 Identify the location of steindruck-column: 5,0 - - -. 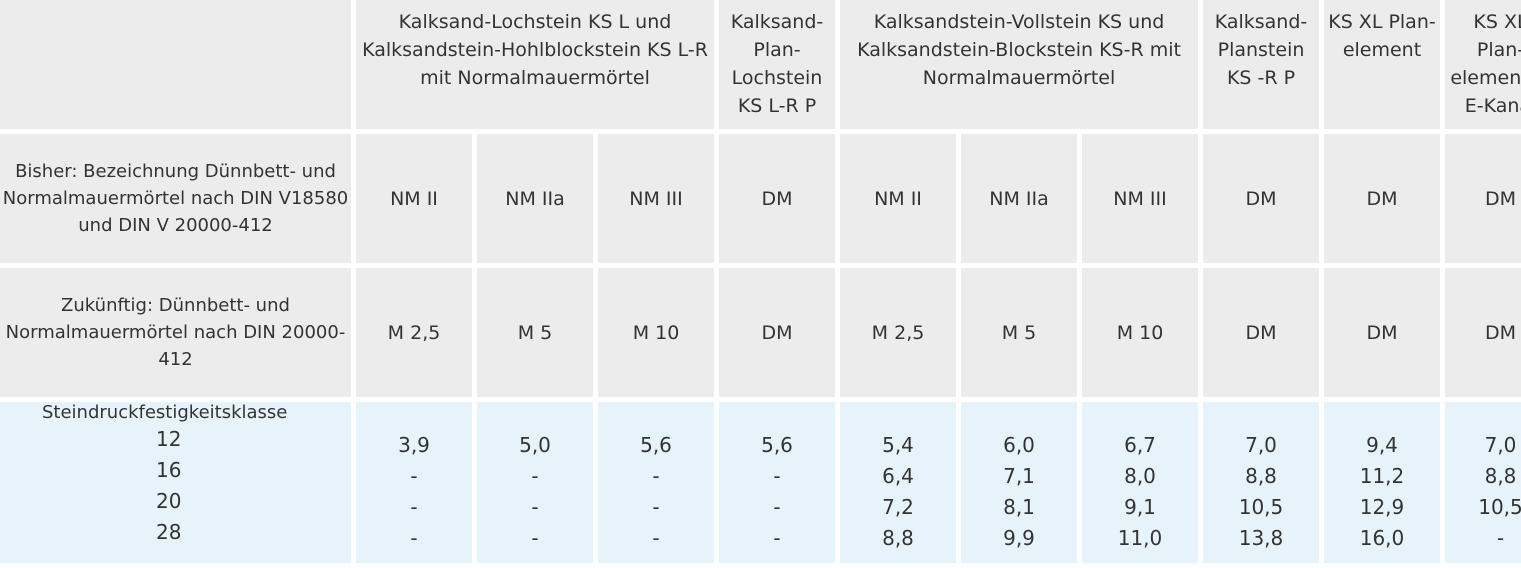
(535, 482).